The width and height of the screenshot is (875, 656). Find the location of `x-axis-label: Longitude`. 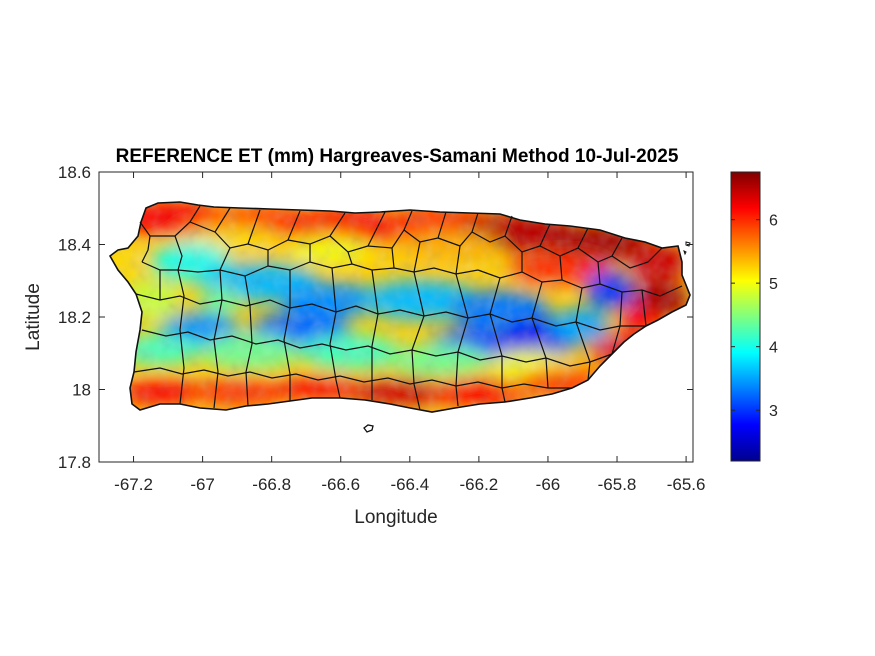

x-axis-label: Longitude is located at coordinates (395, 517).